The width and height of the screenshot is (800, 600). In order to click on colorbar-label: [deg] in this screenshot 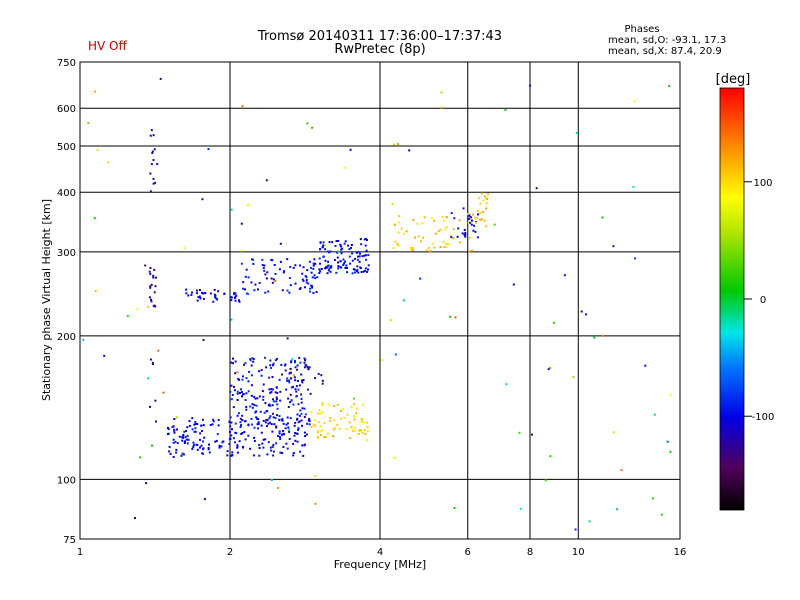, I will do `click(733, 79)`.